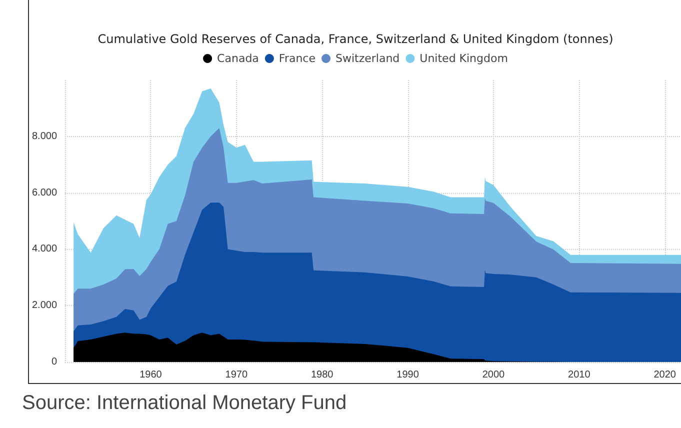 The image size is (681, 428). What do you see at coordinates (579, 375) in the screenshot?
I see `x-tick-label: 2010` at bounding box center [579, 375].